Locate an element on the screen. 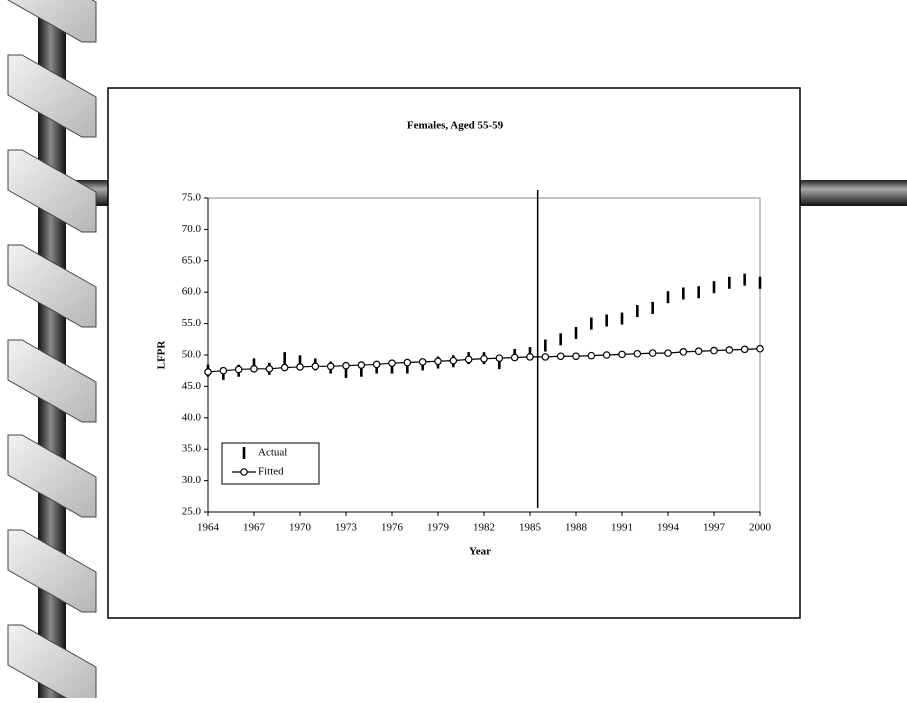 The width and height of the screenshot is (907, 703). y-axis-label: LFPR is located at coordinates (162, 355).